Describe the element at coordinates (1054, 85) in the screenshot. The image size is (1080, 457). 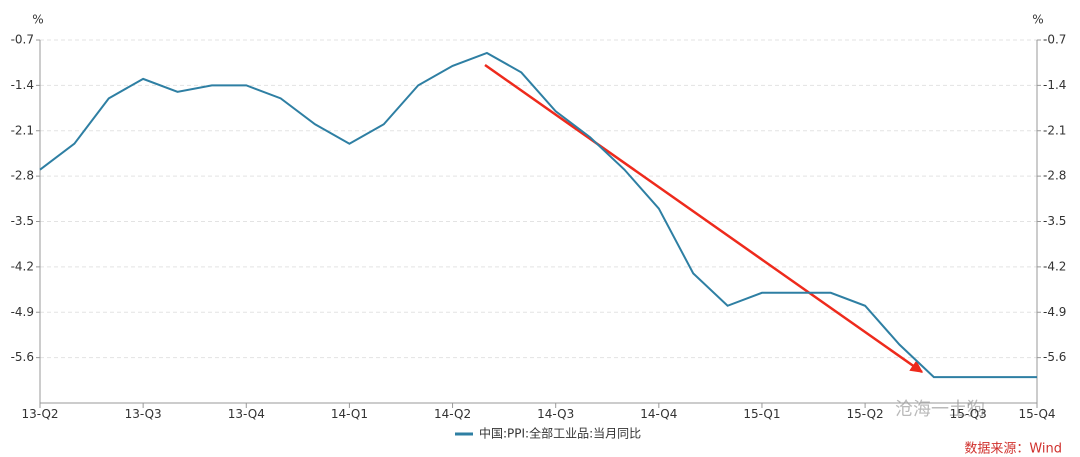
I see `y2-tick-label: -1.4` at that location.